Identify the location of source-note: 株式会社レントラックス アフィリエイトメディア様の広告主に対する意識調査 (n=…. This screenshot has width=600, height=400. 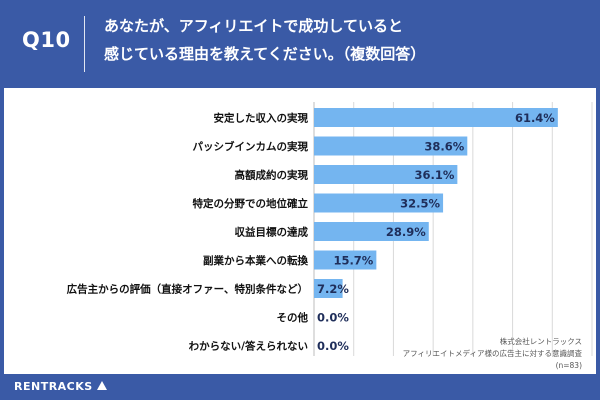
(492, 354).